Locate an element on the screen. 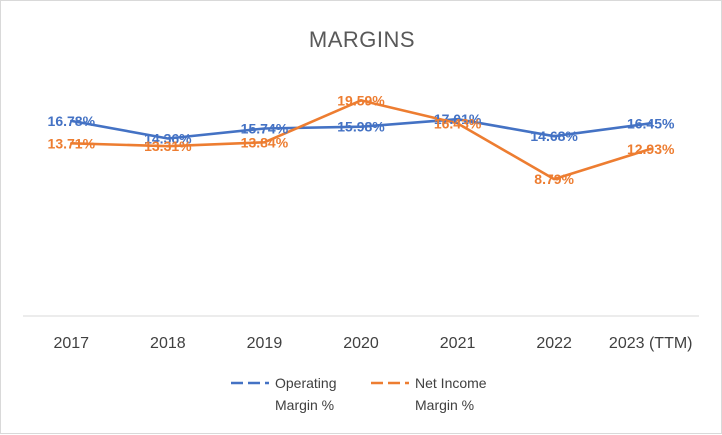 This screenshot has height=435, width=722. x-tick-label: 2018 is located at coordinates (168, 343).